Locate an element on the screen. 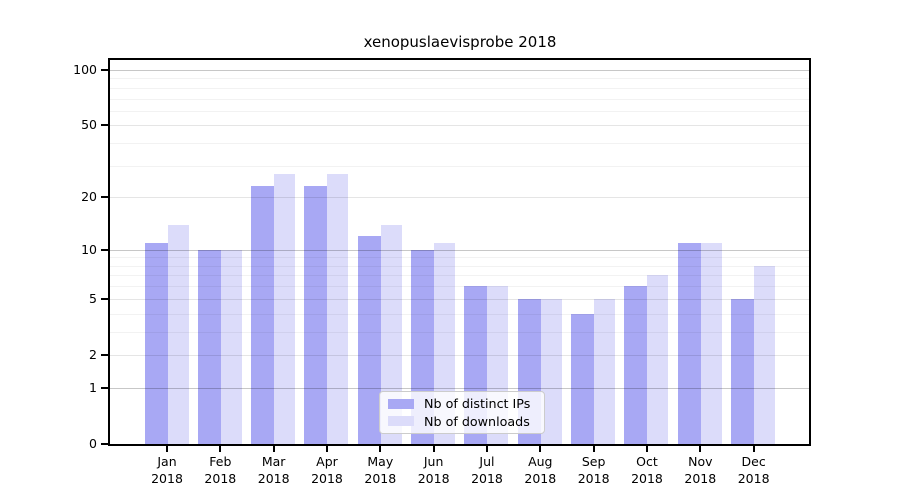 The width and height of the screenshot is (900, 500). bar-downloads-oct is located at coordinates (658, 359).